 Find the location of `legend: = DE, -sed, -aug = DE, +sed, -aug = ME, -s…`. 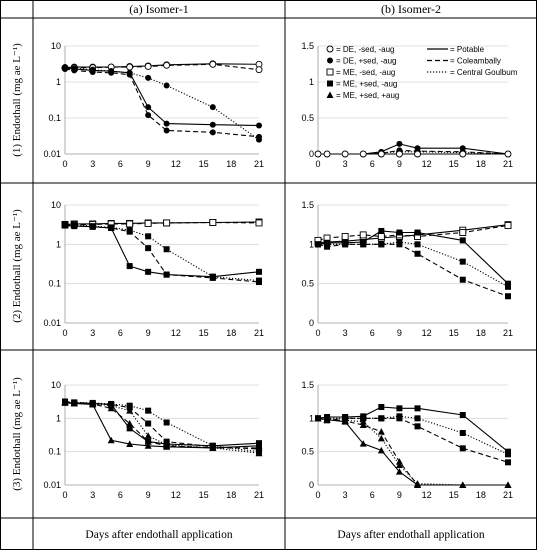

legend: = DE, -sed, -aug = DE, +sed, -aug = ME, -s… is located at coordinates (422, 72).